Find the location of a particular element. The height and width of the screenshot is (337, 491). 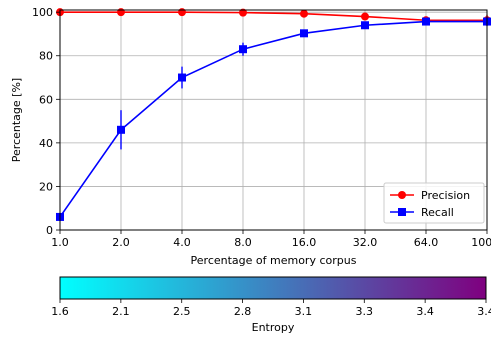

x-tick-label: 32.0 is located at coordinates (365, 242).